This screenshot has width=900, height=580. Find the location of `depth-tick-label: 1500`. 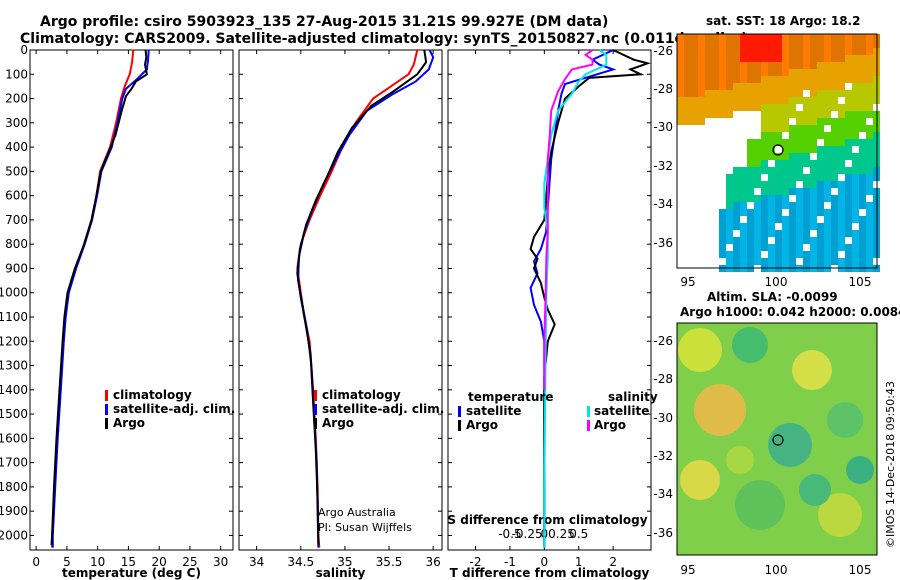

depth-tick-label: 1500 is located at coordinates (14, 414).